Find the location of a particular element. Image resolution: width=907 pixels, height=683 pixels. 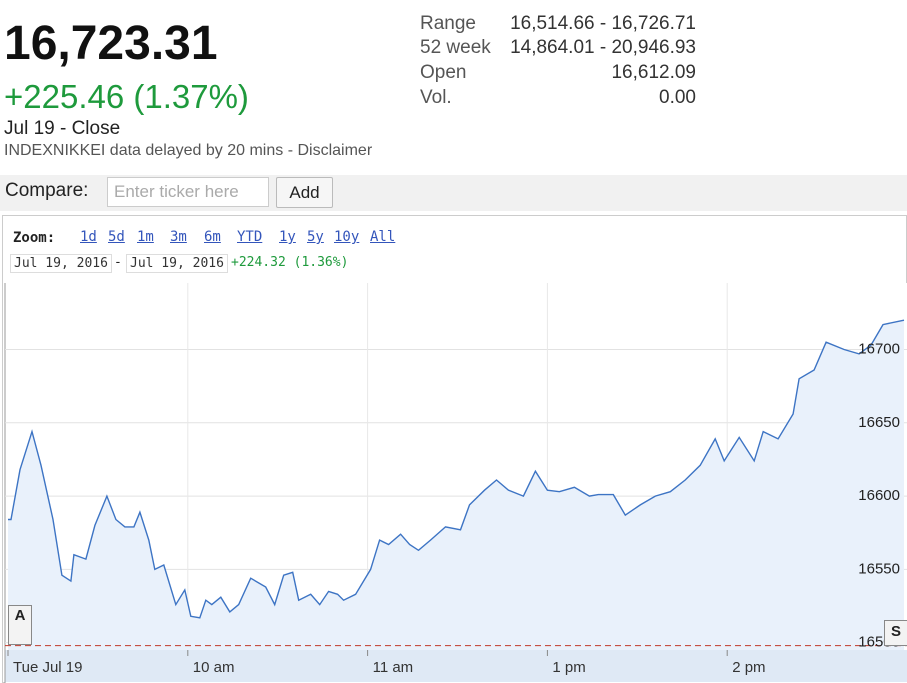

zoom-option: 3m is located at coordinates (178, 237).